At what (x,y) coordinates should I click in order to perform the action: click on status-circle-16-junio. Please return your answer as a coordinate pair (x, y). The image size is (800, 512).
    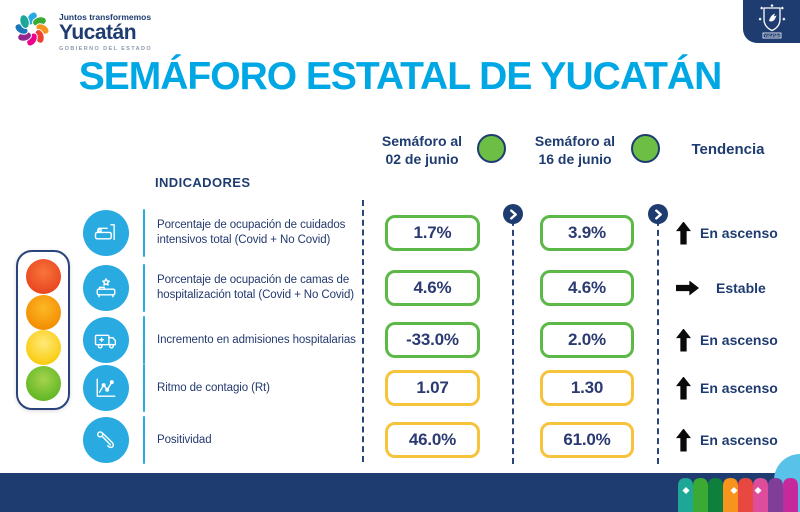
    Looking at the image, I should click on (645, 148).